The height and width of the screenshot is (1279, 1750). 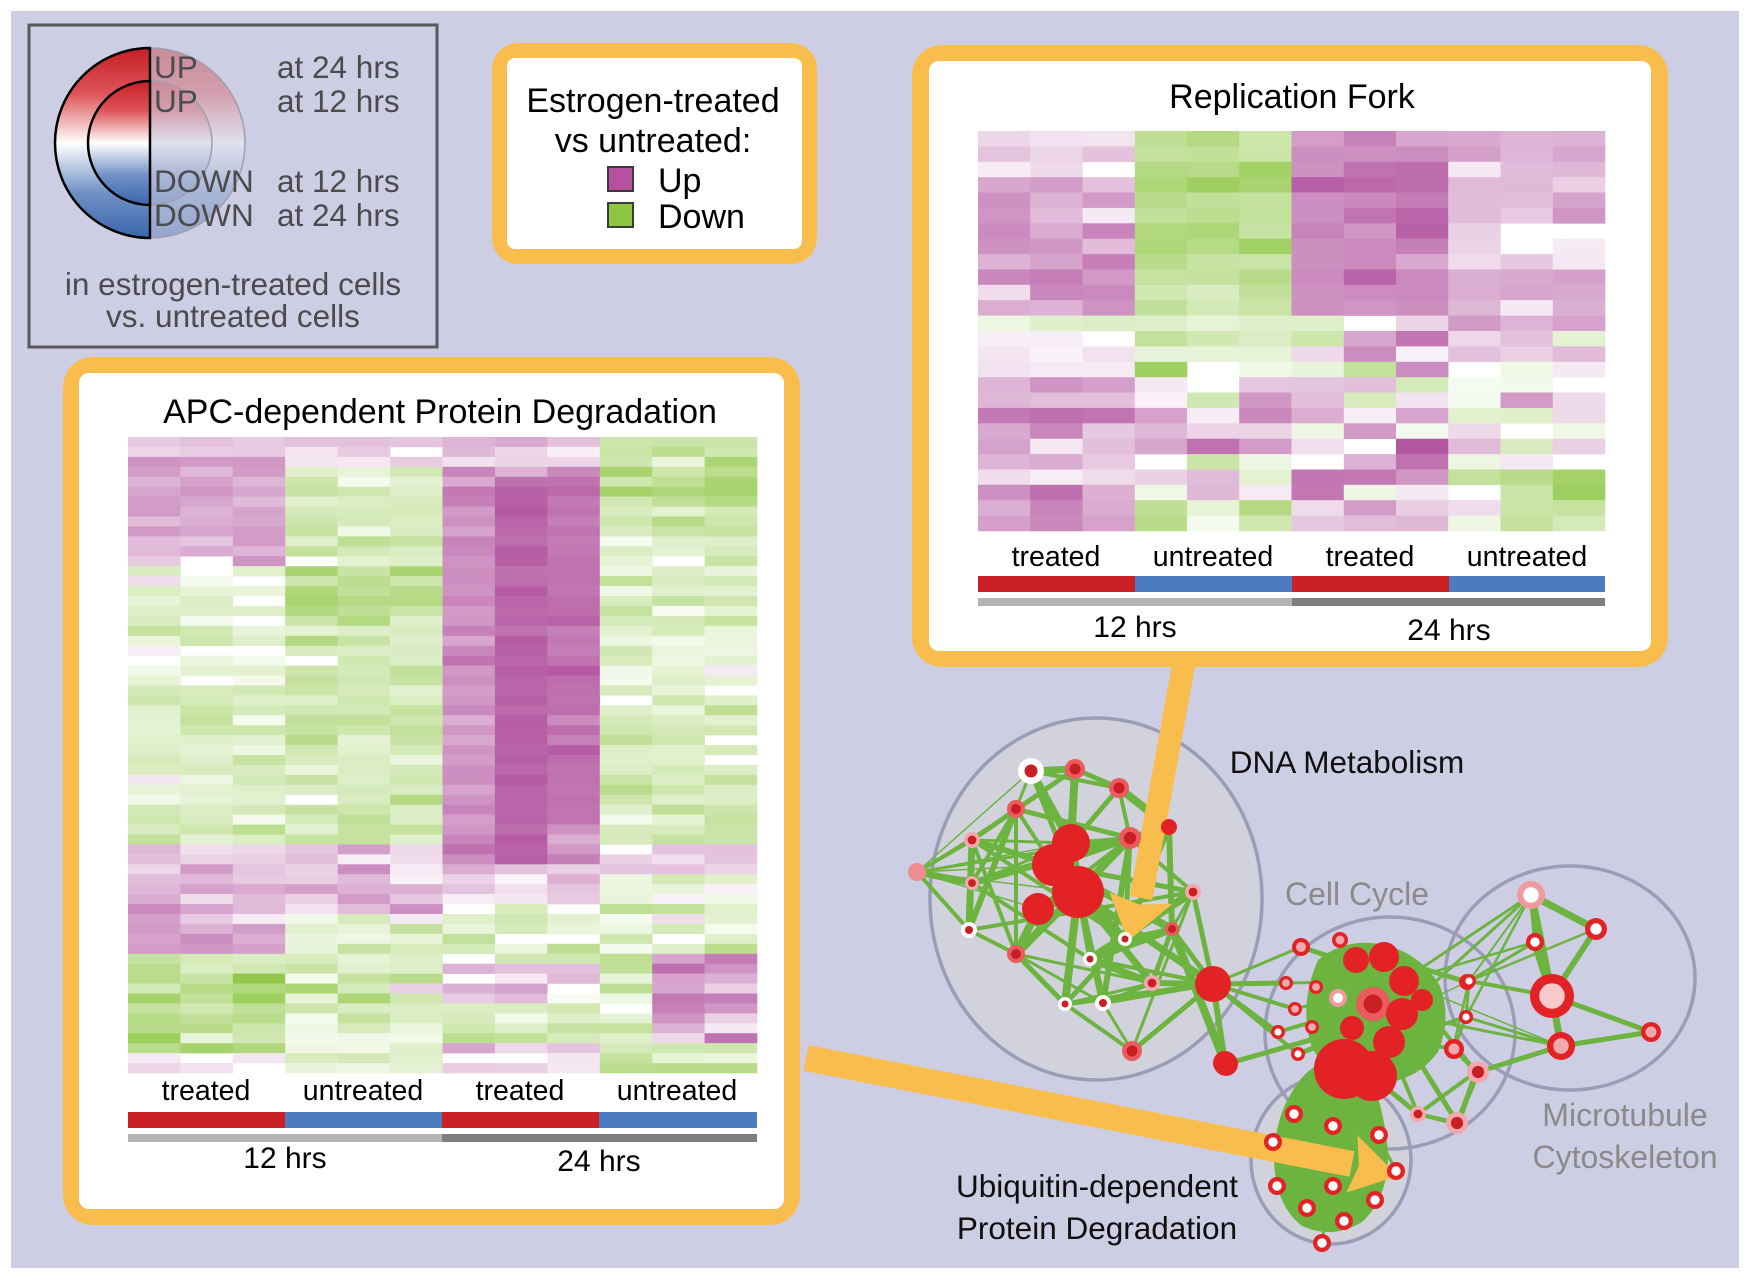 I want to click on svg-text: in estrogen-treated cells, so click(x=233, y=284).